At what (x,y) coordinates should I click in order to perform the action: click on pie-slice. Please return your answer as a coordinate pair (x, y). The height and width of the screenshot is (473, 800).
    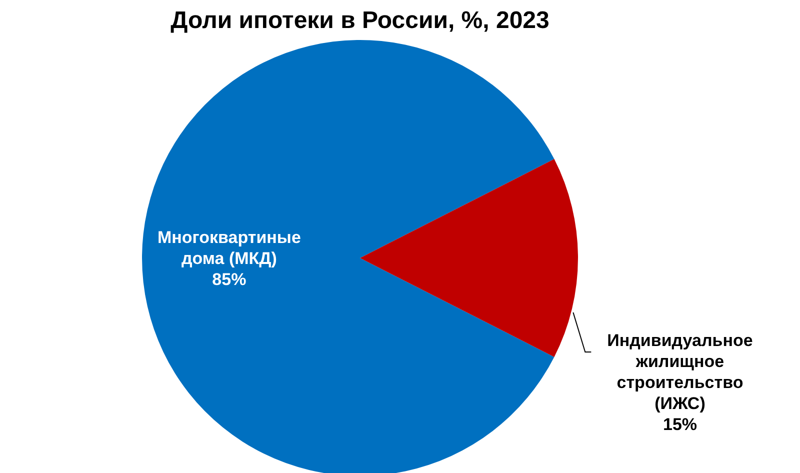
    Looking at the image, I should click on (469, 258).